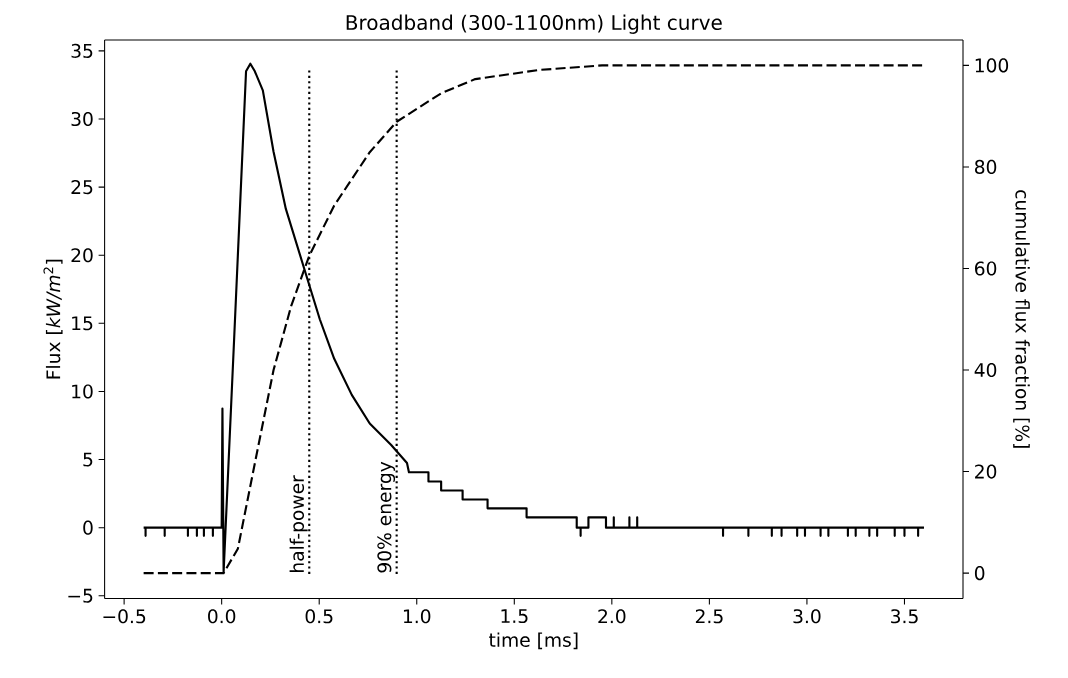 The height and width of the screenshot is (678, 1068). What do you see at coordinates (1021, 319) in the screenshot?
I see `y2-axis-title: cumulative flux fraction [%]` at bounding box center [1021, 319].